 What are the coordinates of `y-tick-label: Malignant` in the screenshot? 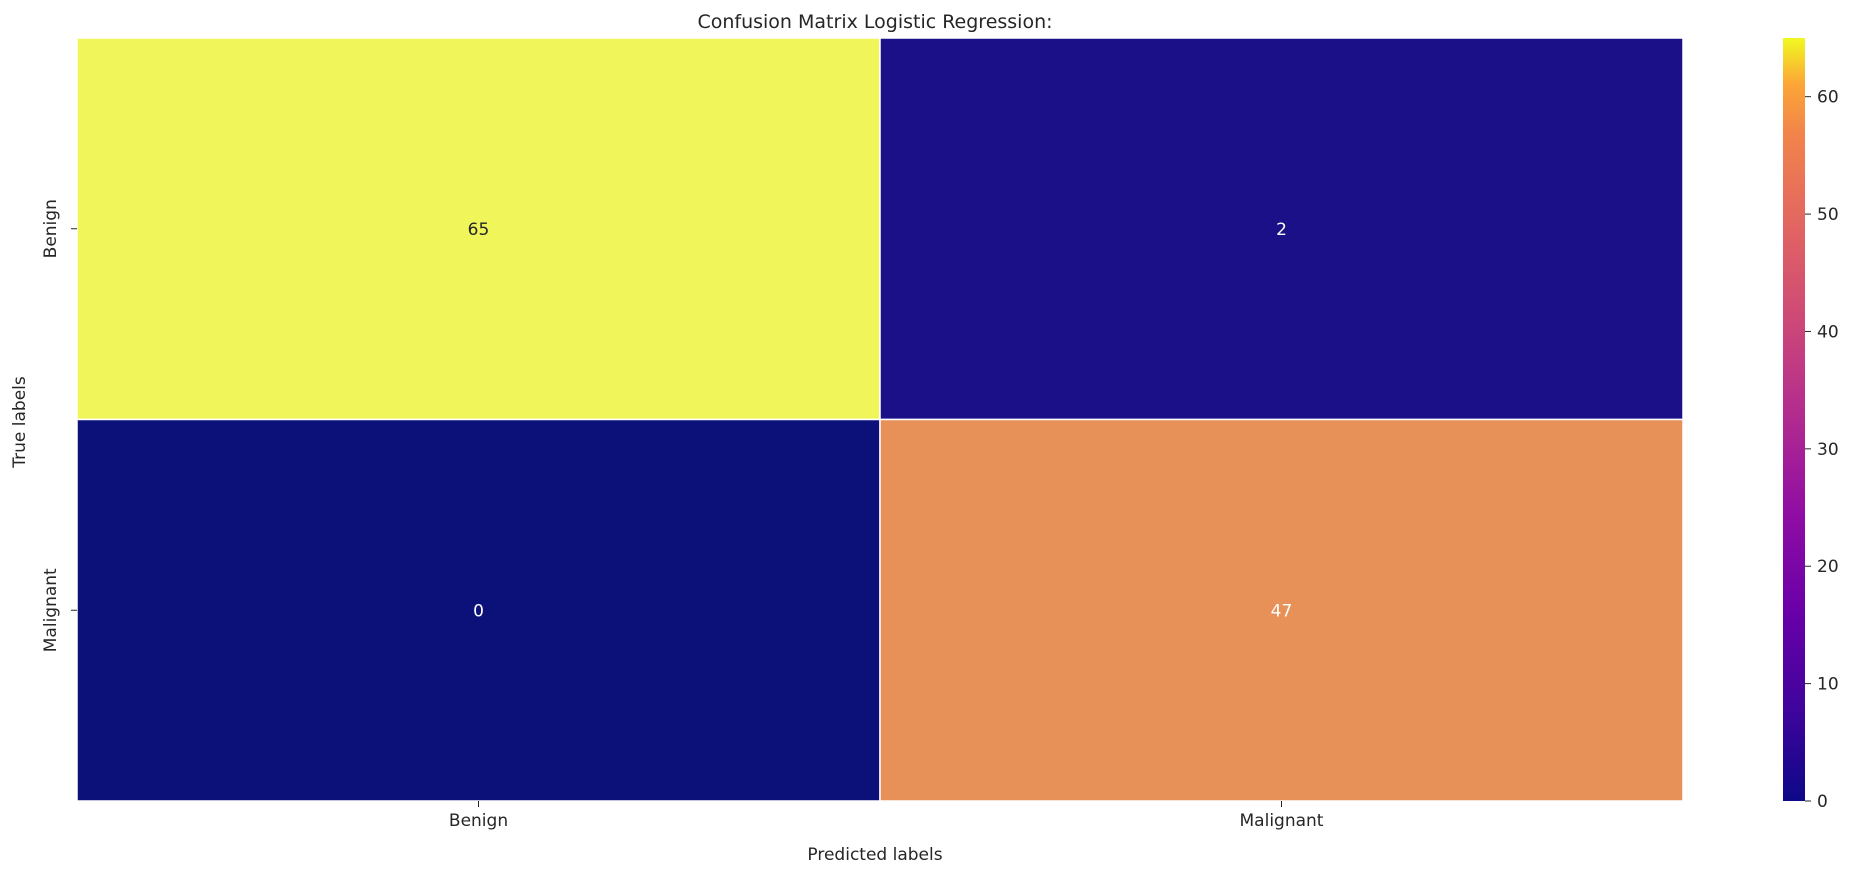 It's located at (51, 610).